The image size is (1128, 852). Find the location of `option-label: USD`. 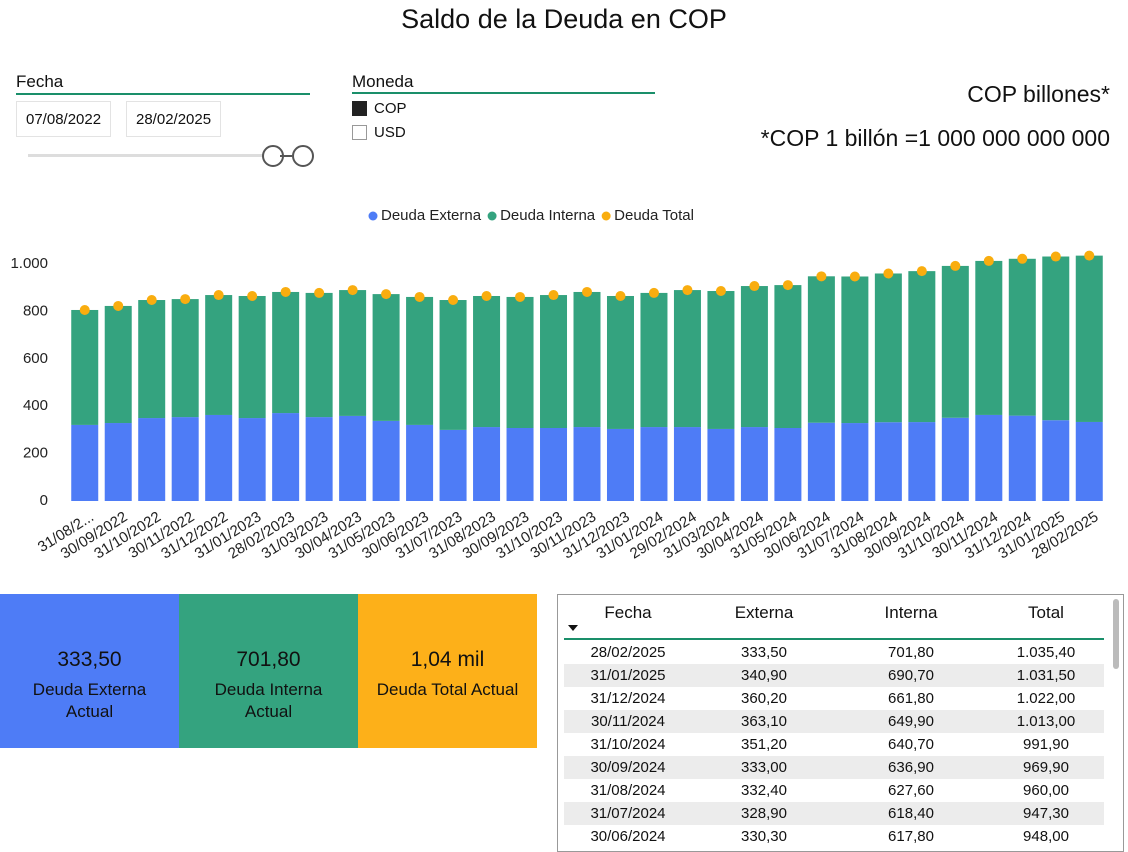

option-label: USD is located at coordinates (390, 132).